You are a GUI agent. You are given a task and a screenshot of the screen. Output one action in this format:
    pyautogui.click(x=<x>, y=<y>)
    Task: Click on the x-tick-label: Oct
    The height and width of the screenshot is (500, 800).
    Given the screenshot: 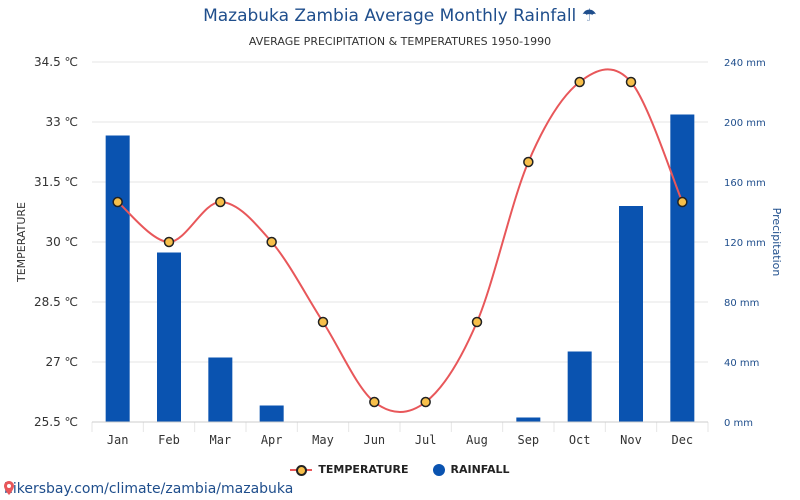 What is the action you would take?
    pyautogui.click(x=580, y=440)
    